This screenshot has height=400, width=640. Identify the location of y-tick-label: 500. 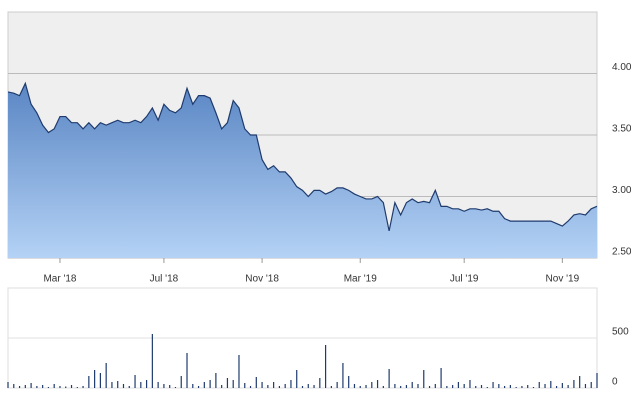
(620, 332).